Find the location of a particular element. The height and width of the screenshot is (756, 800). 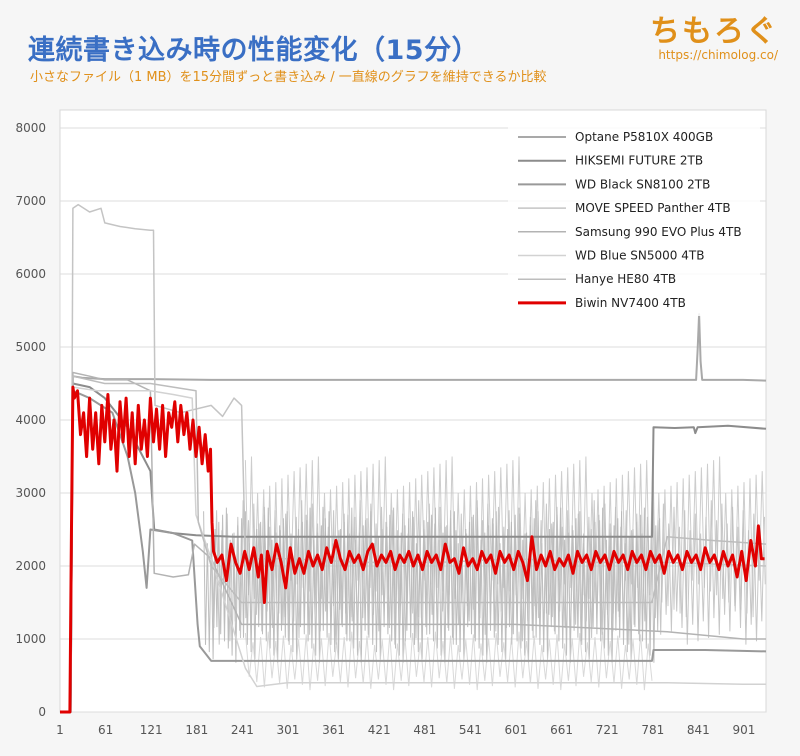

y-axis-ticks: 0 1000 2000 3000 4000 5000 6000 7000 8000 is located at coordinates (30, 420).